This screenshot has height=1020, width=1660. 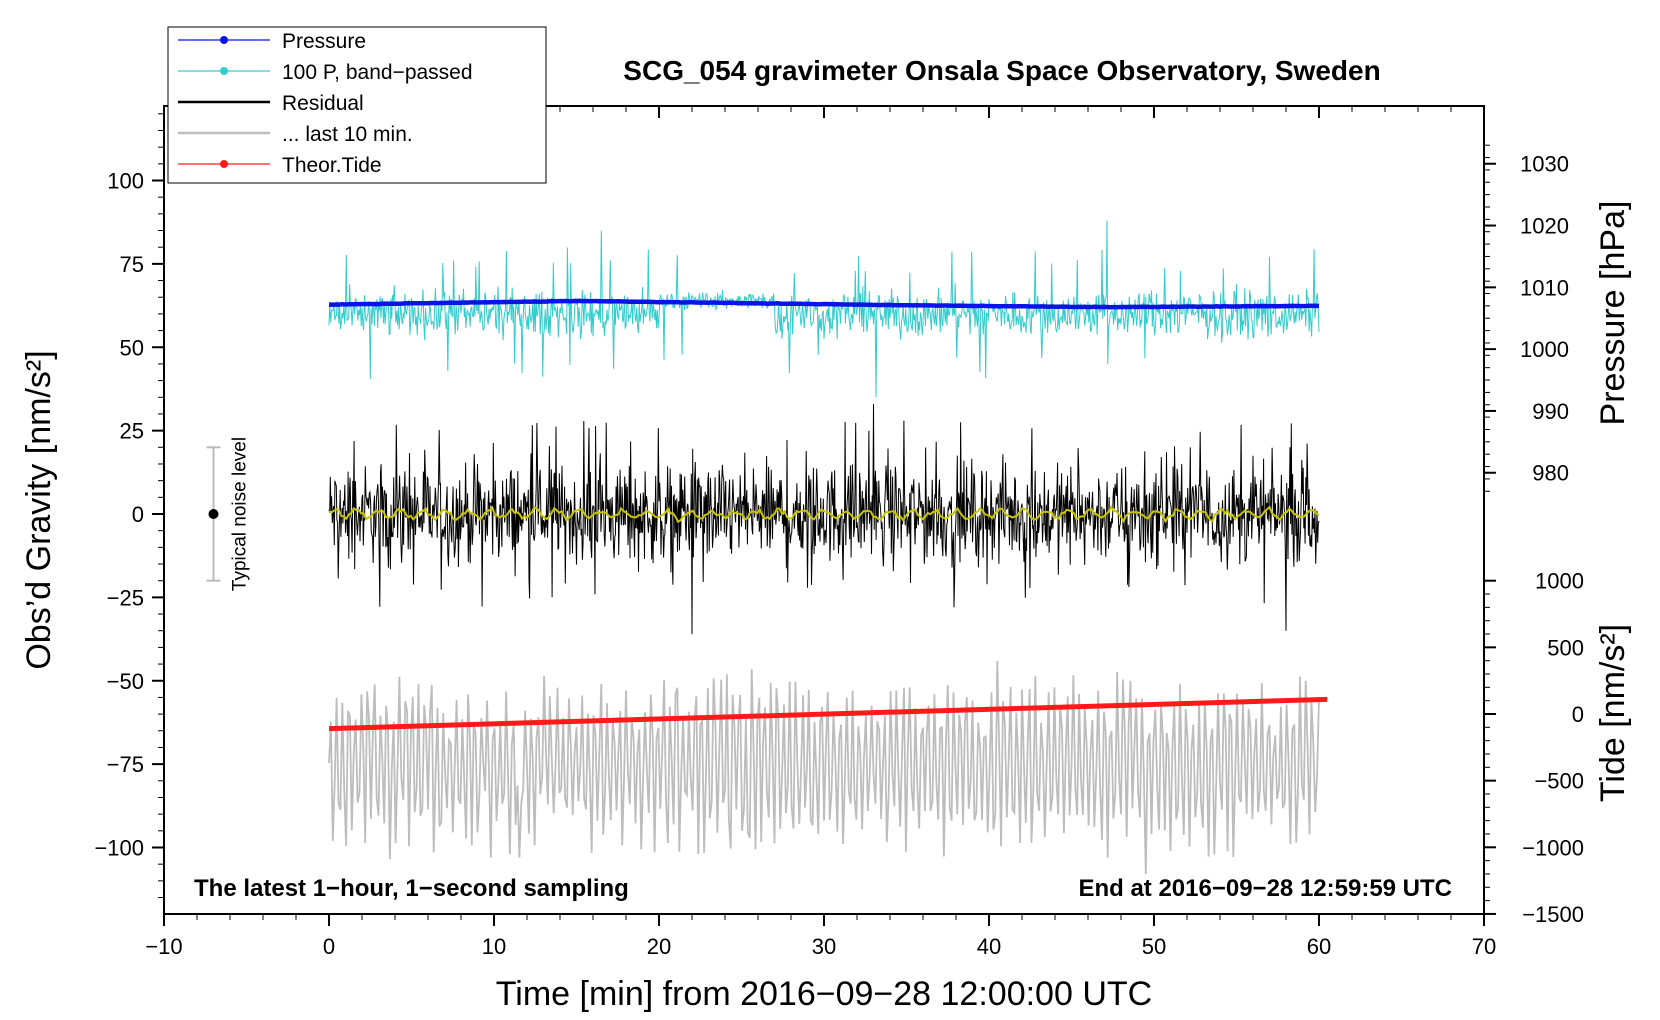 What do you see at coordinates (1319, 946) in the screenshot?
I see `x-tick-label: 60` at bounding box center [1319, 946].